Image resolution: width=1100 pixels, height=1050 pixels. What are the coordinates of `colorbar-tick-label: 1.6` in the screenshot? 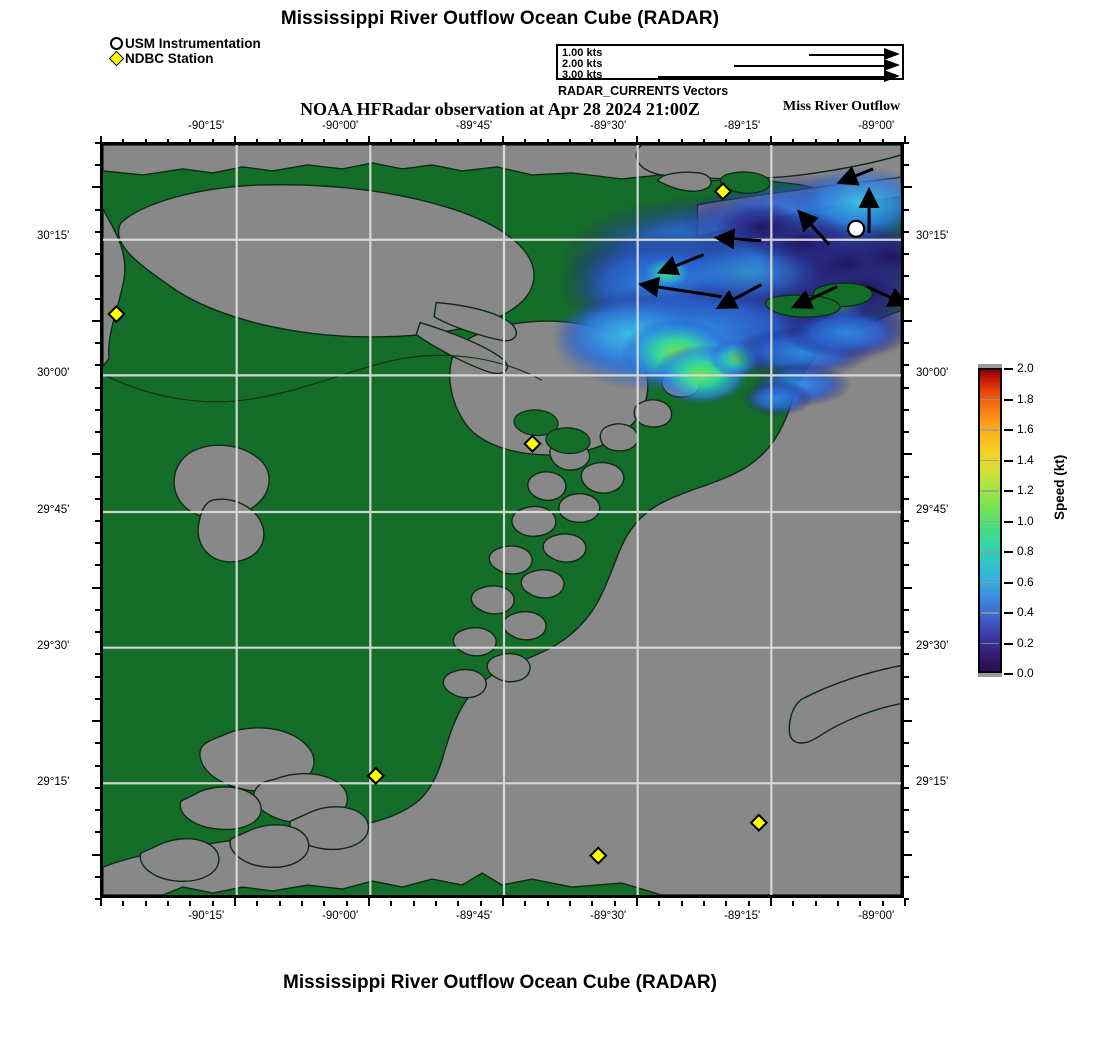 It's located at (1025, 429).